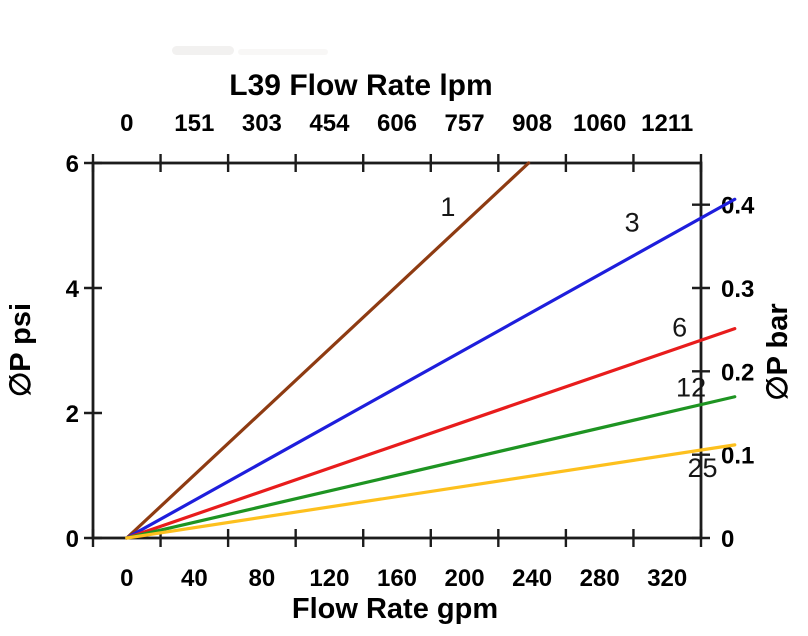 The height and width of the screenshot is (636, 808). I want to click on left-axis-tick-label: 2, so click(72, 414).